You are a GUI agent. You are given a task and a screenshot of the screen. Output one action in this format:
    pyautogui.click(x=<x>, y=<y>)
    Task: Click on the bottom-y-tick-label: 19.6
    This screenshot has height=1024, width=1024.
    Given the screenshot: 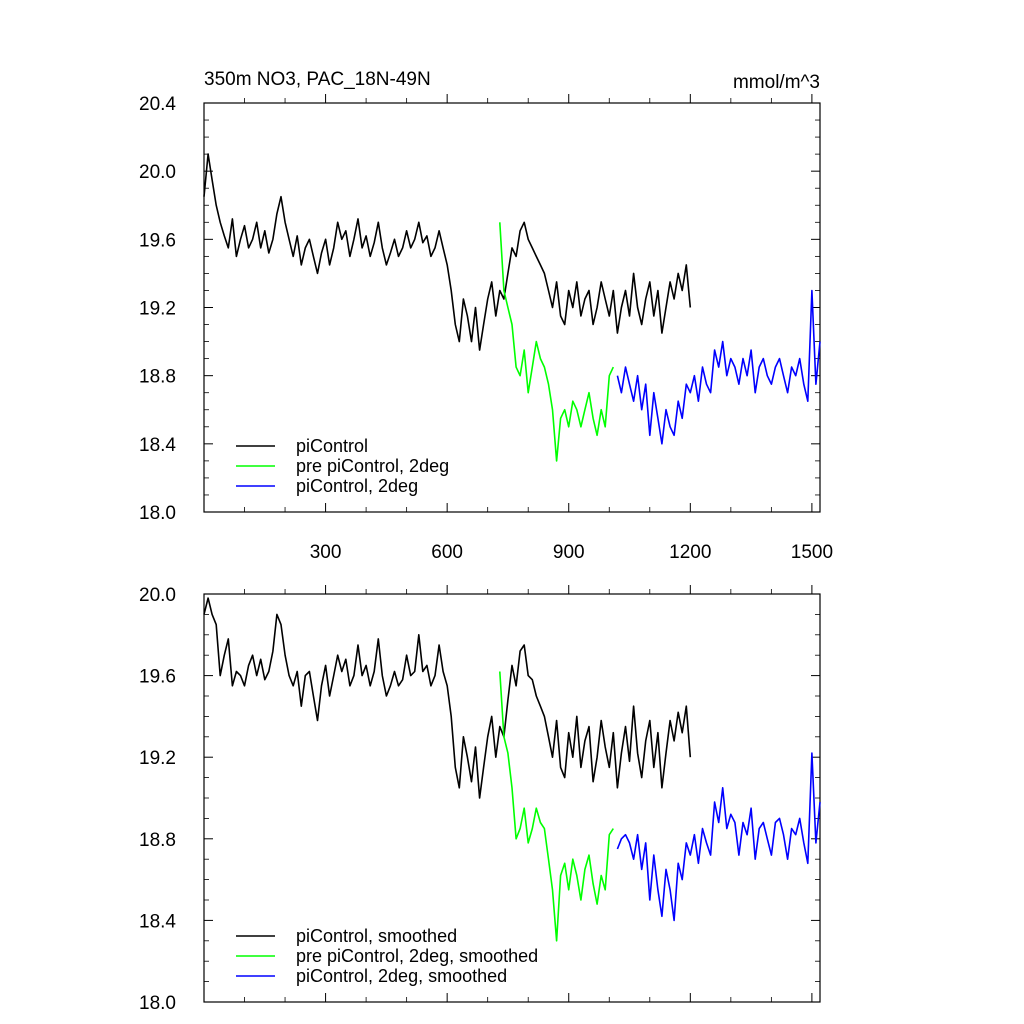 What is the action you would take?
    pyautogui.click(x=157, y=677)
    